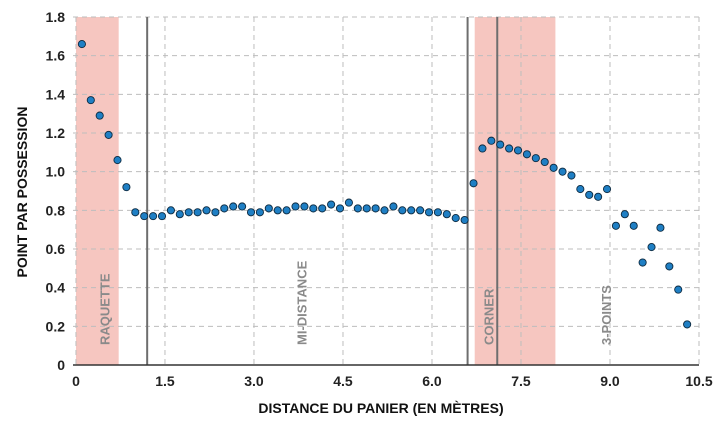 This screenshot has width=721, height=427. I want to click on y-tick-label: 0.8, so click(56, 210).